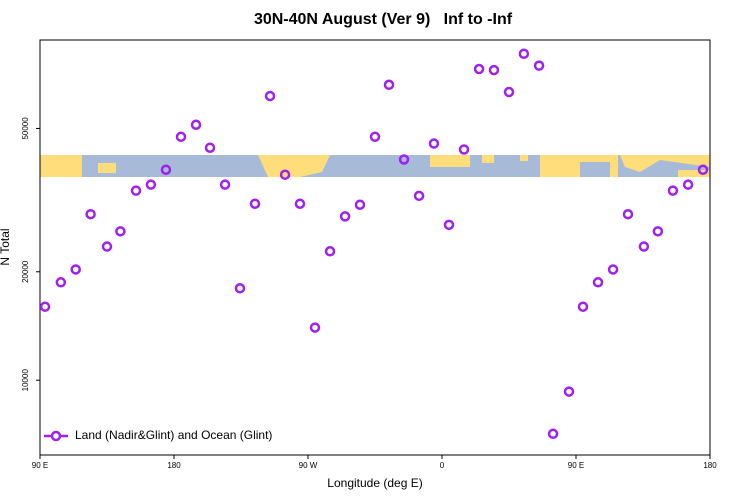 Image resolution: width=750 pixels, height=500 pixels. Describe the element at coordinates (25, 128) in the screenshot. I see `y-tick-label: 50000` at that location.